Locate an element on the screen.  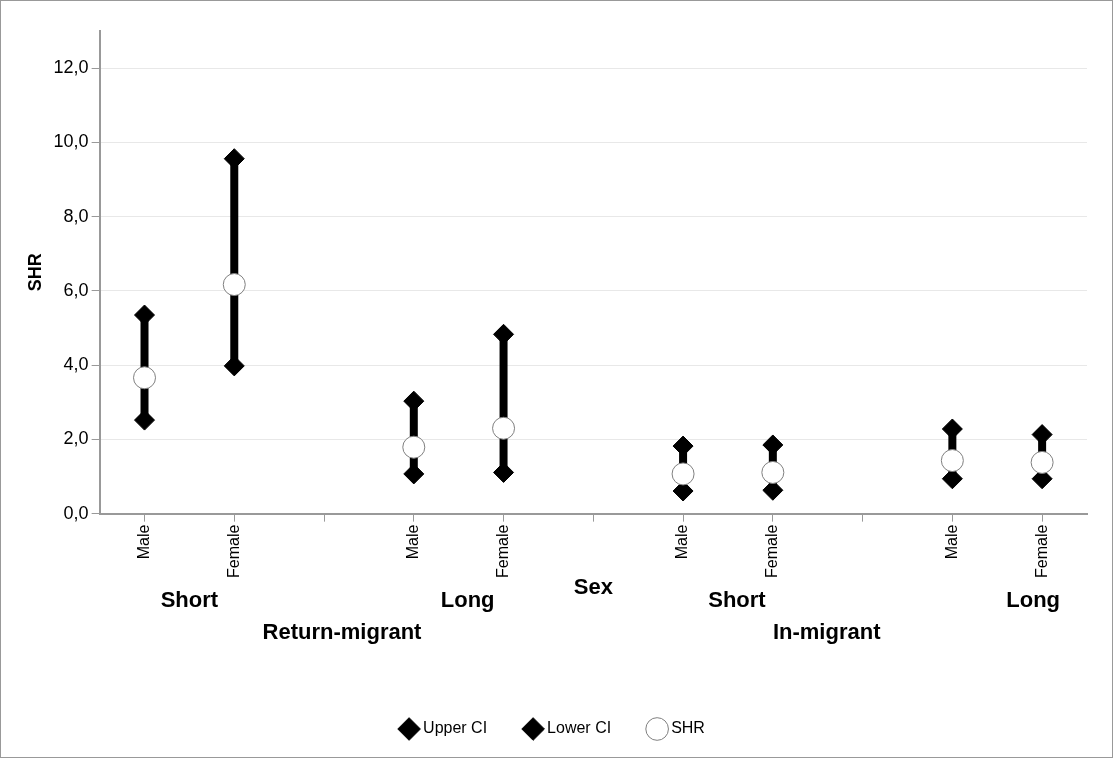
y-tick-label: 2,0 is located at coordinates (76, 438).